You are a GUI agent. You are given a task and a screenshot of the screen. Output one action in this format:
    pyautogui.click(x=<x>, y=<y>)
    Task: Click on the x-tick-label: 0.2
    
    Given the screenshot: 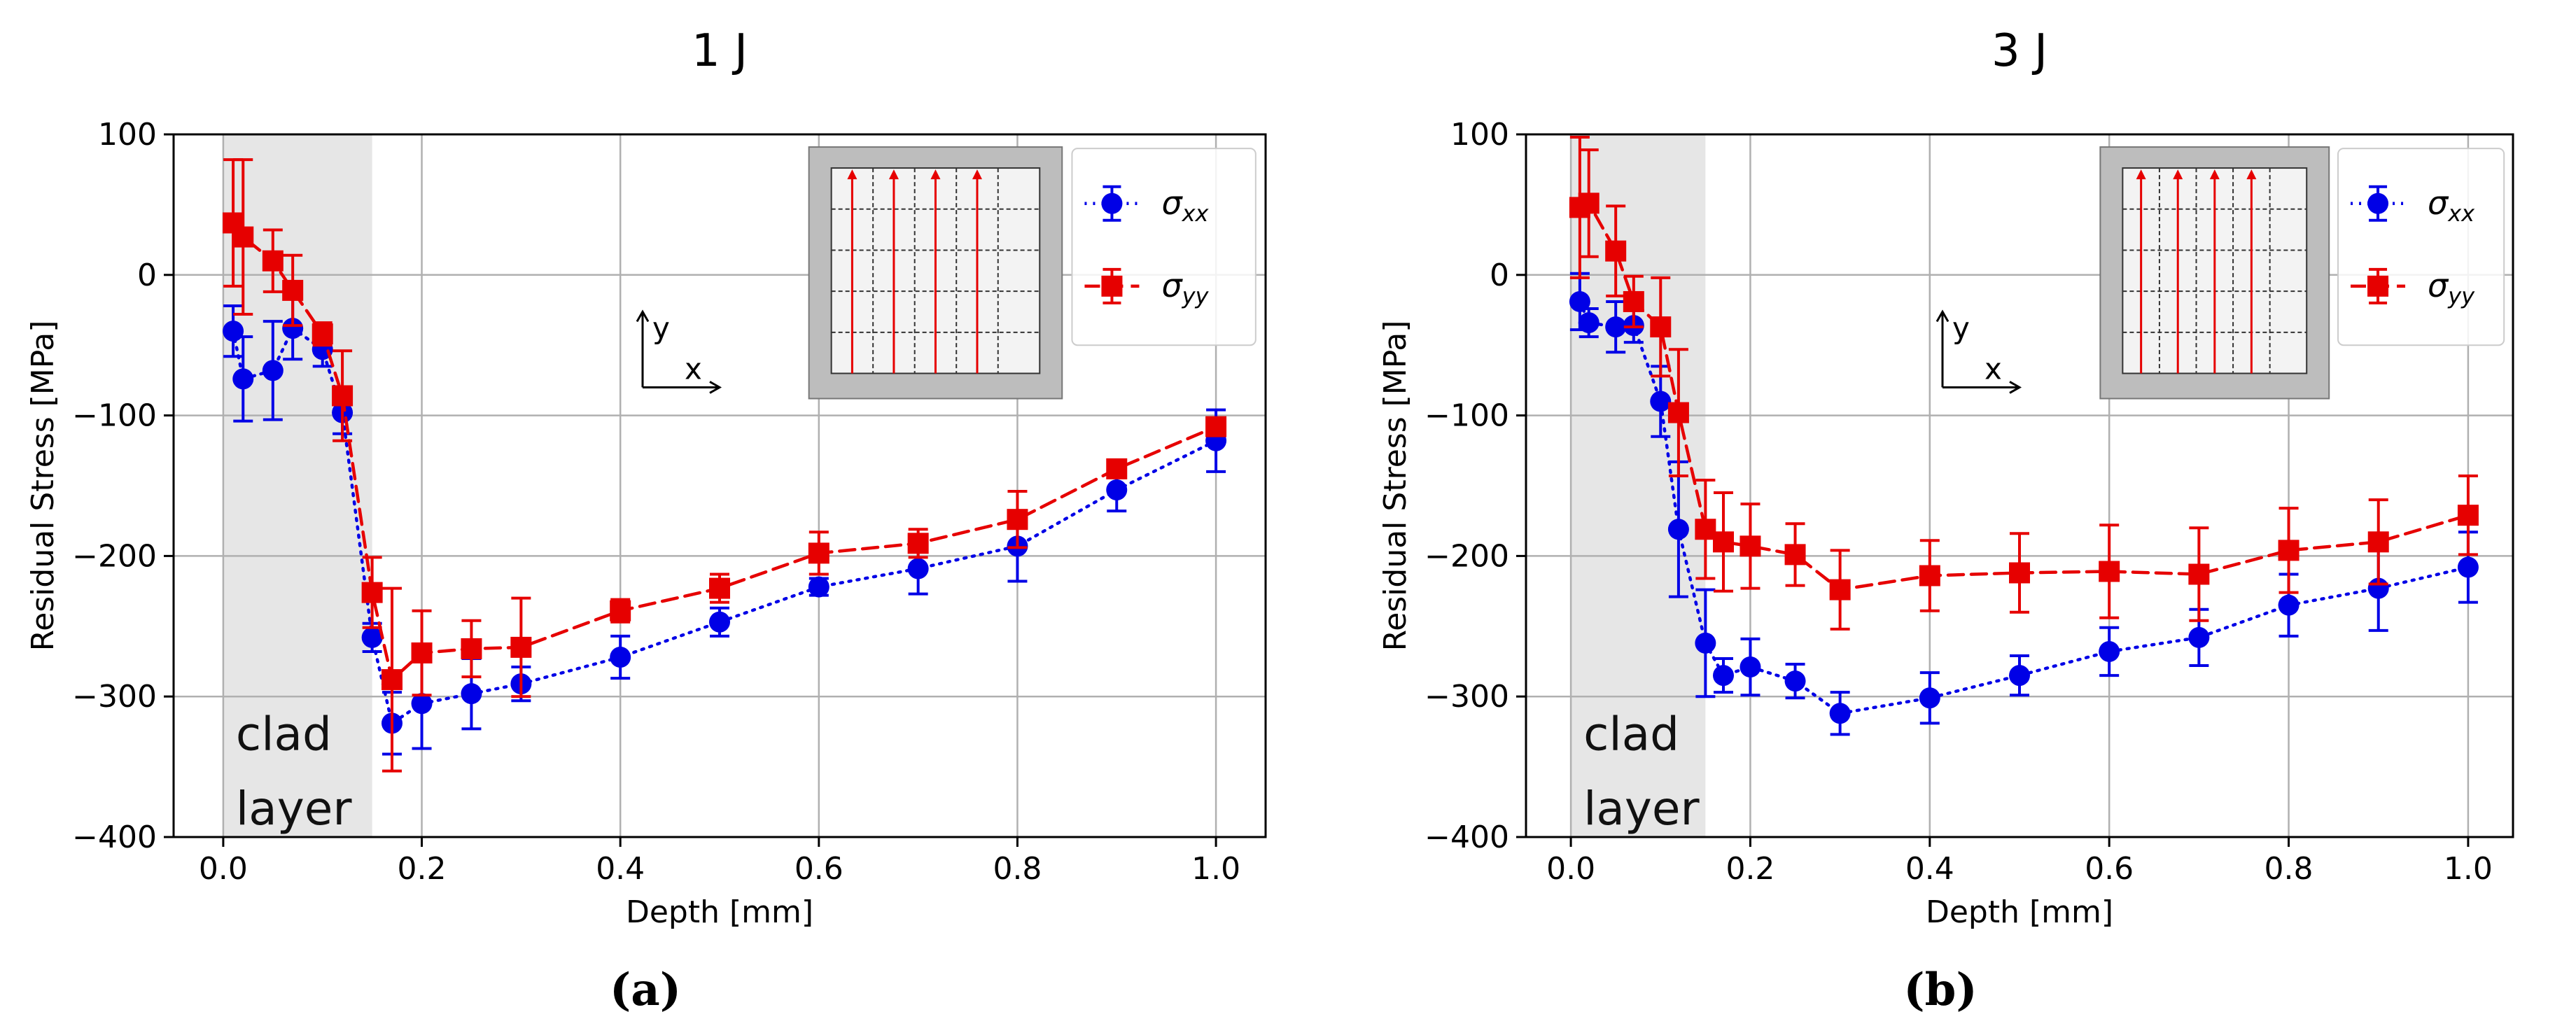 What is the action you would take?
    pyautogui.click(x=422, y=869)
    